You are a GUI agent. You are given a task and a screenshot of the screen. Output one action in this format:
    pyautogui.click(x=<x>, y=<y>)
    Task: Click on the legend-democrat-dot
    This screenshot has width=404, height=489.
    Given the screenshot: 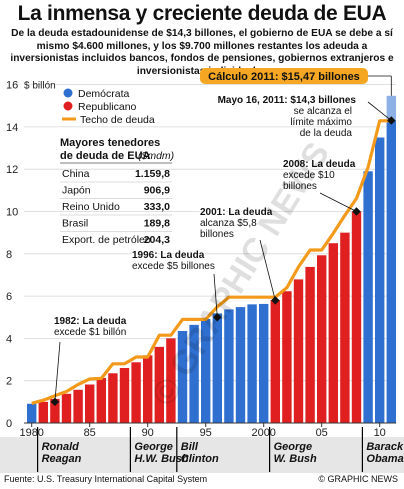 What is the action you would take?
    pyautogui.click(x=68, y=93)
    